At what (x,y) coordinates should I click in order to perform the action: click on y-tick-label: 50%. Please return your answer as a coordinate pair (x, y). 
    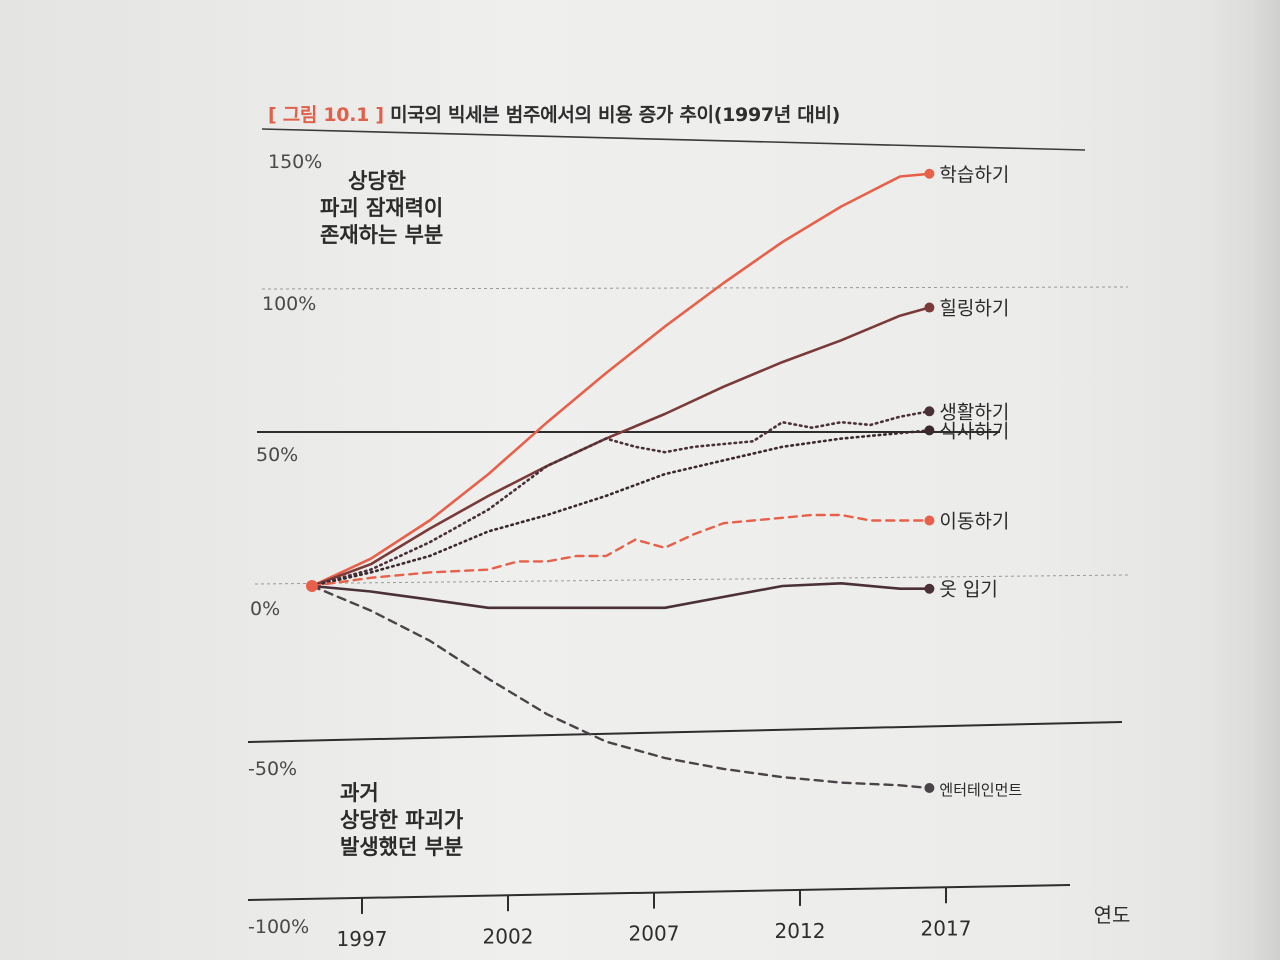
    Looking at the image, I should click on (277, 455).